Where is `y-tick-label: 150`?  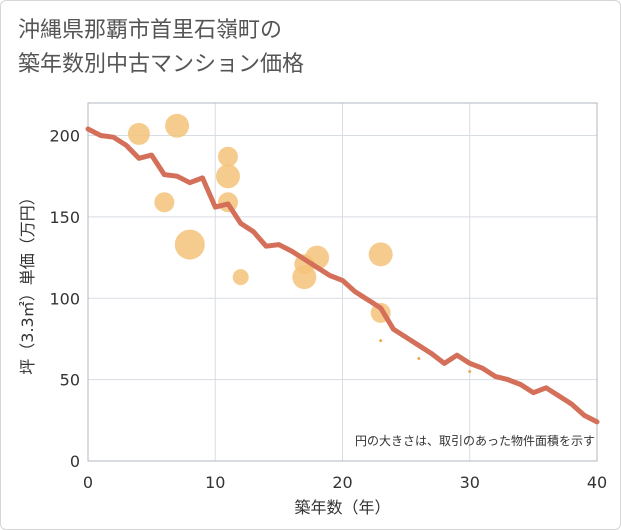
y-tick-label: 150 is located at coordinates (64, 217).